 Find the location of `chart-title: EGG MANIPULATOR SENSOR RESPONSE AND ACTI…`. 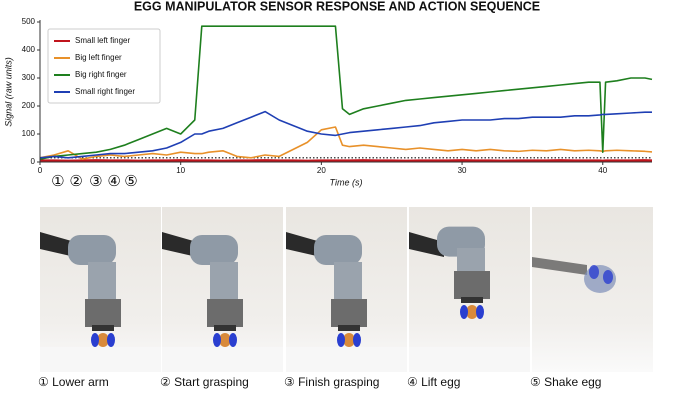

chart-title: EGG MANIPULATOR SENSOR RESPONSE AND ACTI… is located at coordinates (337, 6).